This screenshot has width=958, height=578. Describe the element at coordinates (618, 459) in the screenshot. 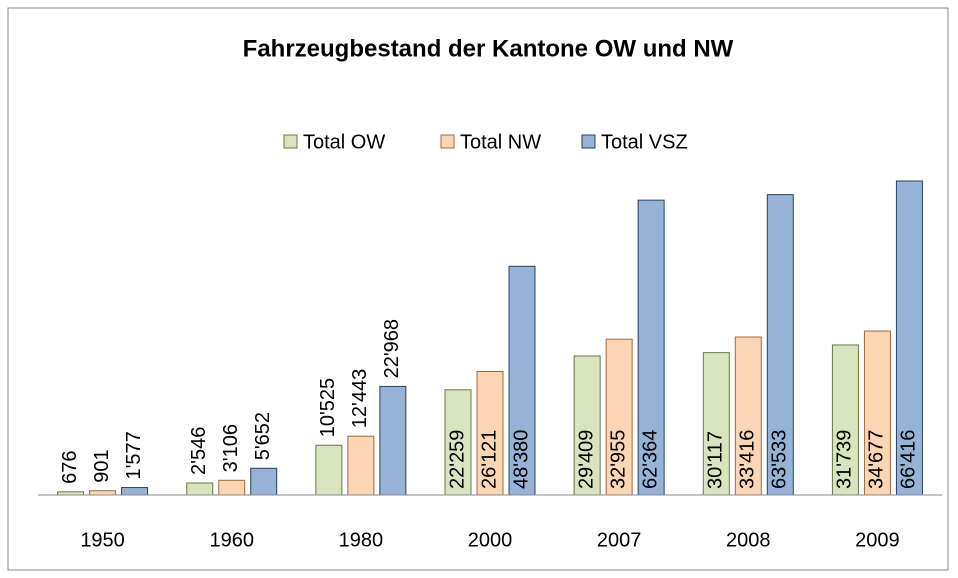

I see `data-label: 32'955` at that location.